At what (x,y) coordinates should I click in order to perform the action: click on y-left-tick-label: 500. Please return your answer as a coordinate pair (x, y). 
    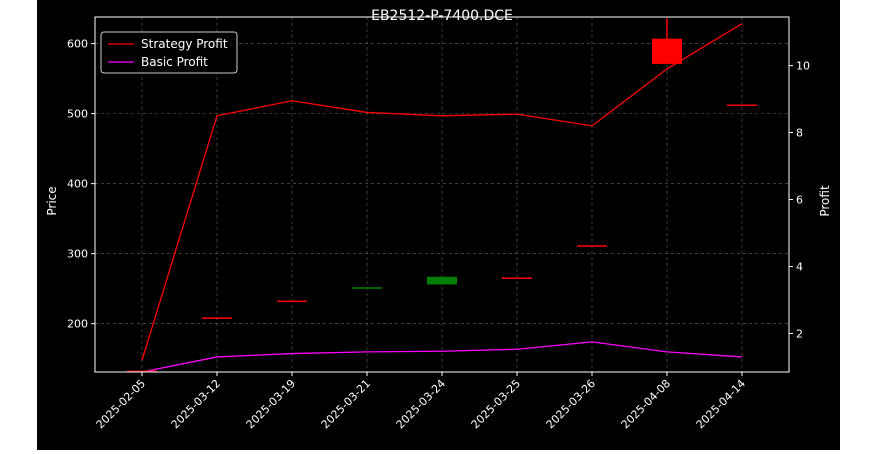
    Looking at the image, I should click on (77, 114).